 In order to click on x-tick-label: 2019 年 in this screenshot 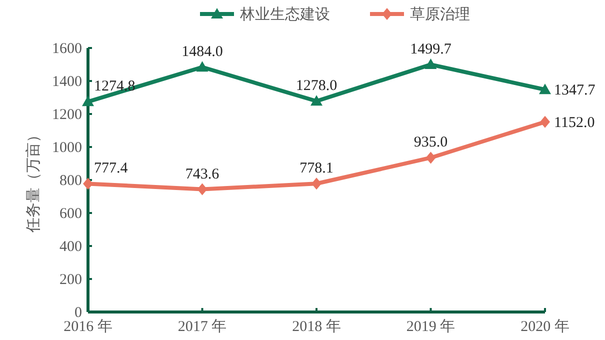, I will do `click(431, 326)`.